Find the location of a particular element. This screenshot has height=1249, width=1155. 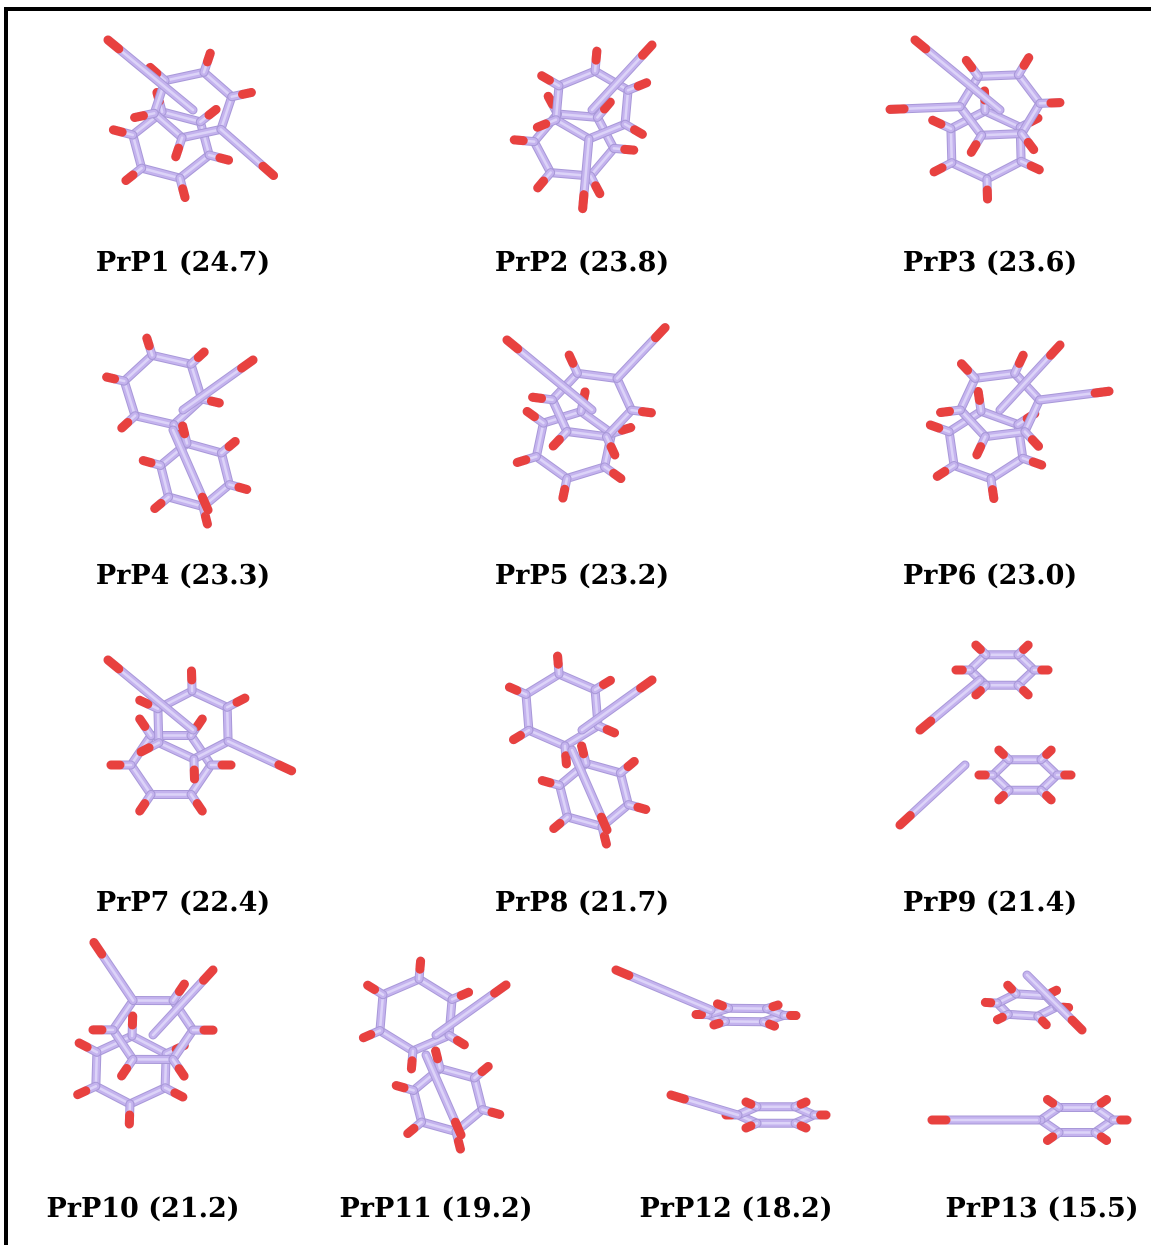

label-prp6: PrP6 (23.0) is located at coordinates (990, 575).